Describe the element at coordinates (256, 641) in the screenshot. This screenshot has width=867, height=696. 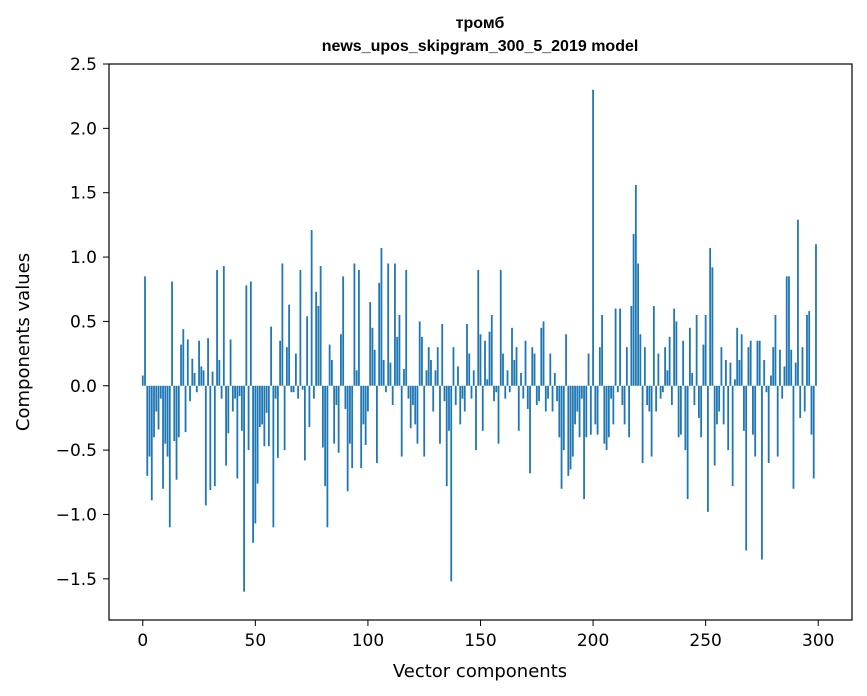
I see `x-tick-label-50: 50` at that location.